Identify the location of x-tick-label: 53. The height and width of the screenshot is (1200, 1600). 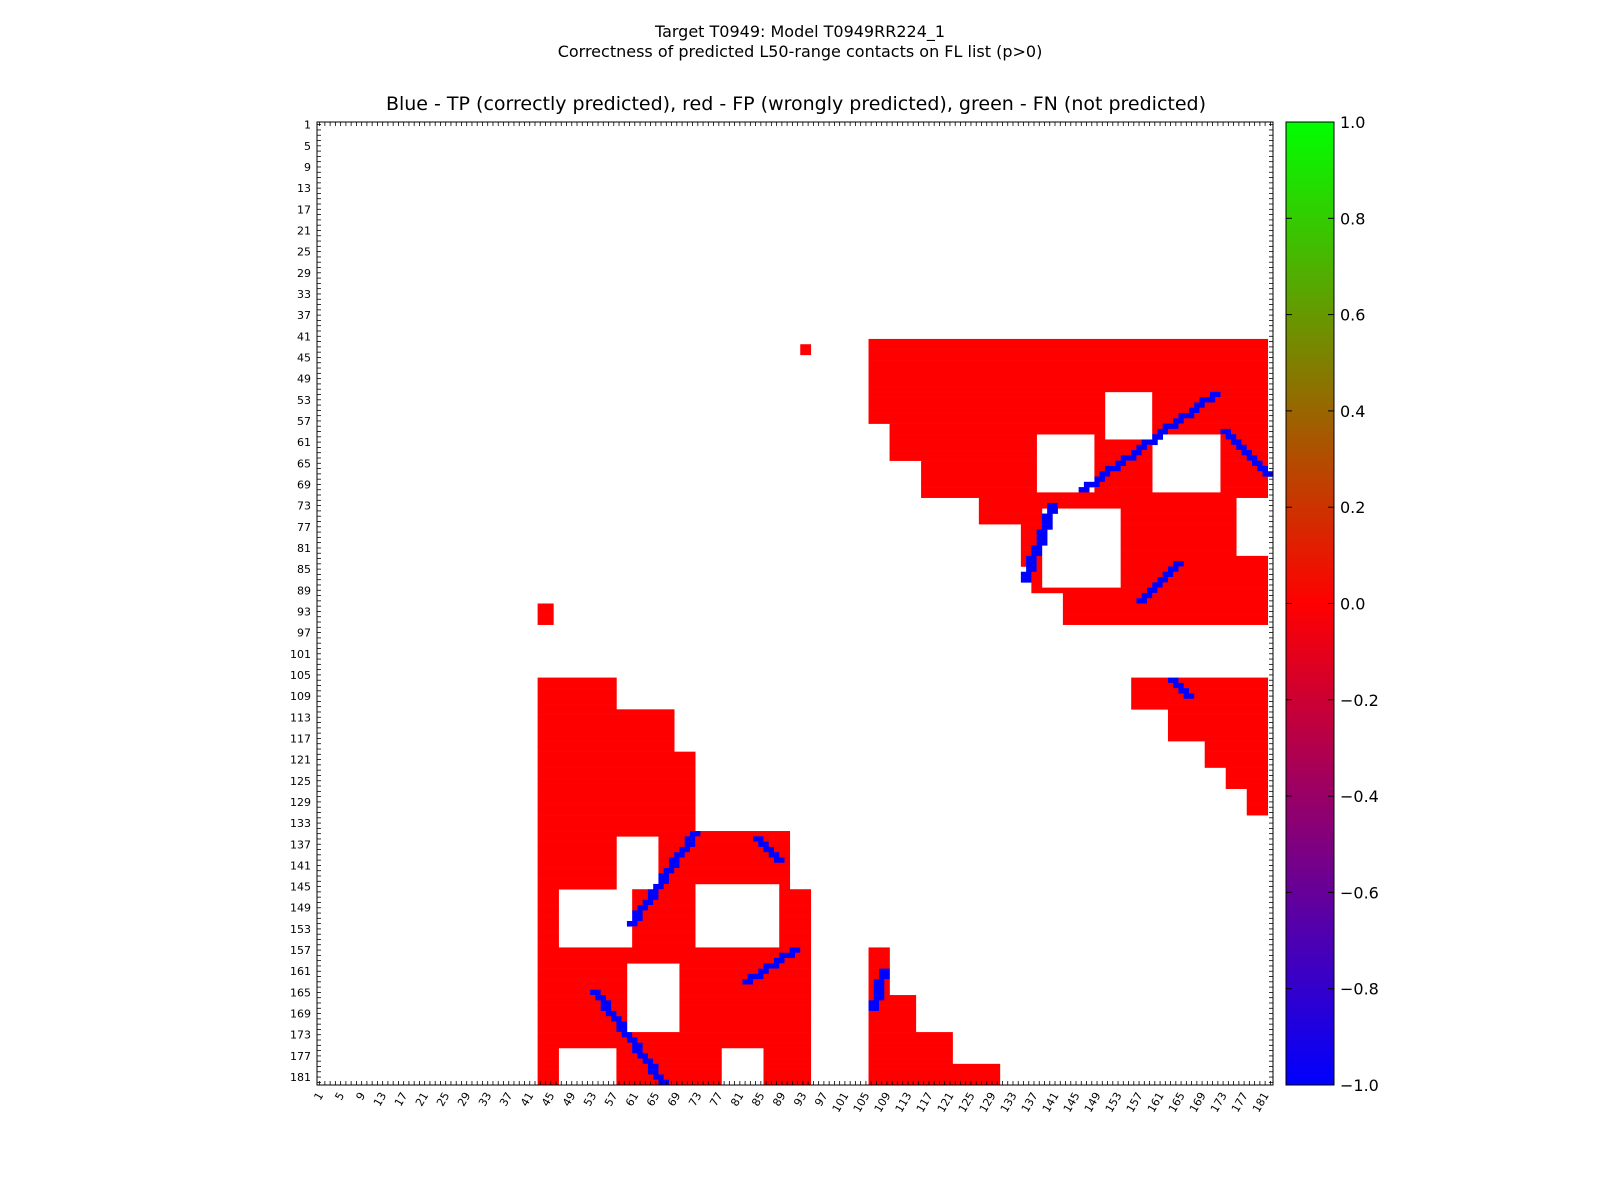
(590, 1099).